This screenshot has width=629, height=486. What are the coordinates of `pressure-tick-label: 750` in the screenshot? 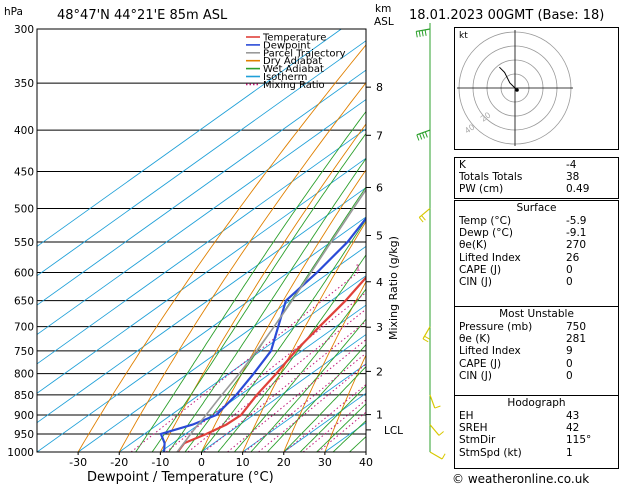 It's located at (24, 352).